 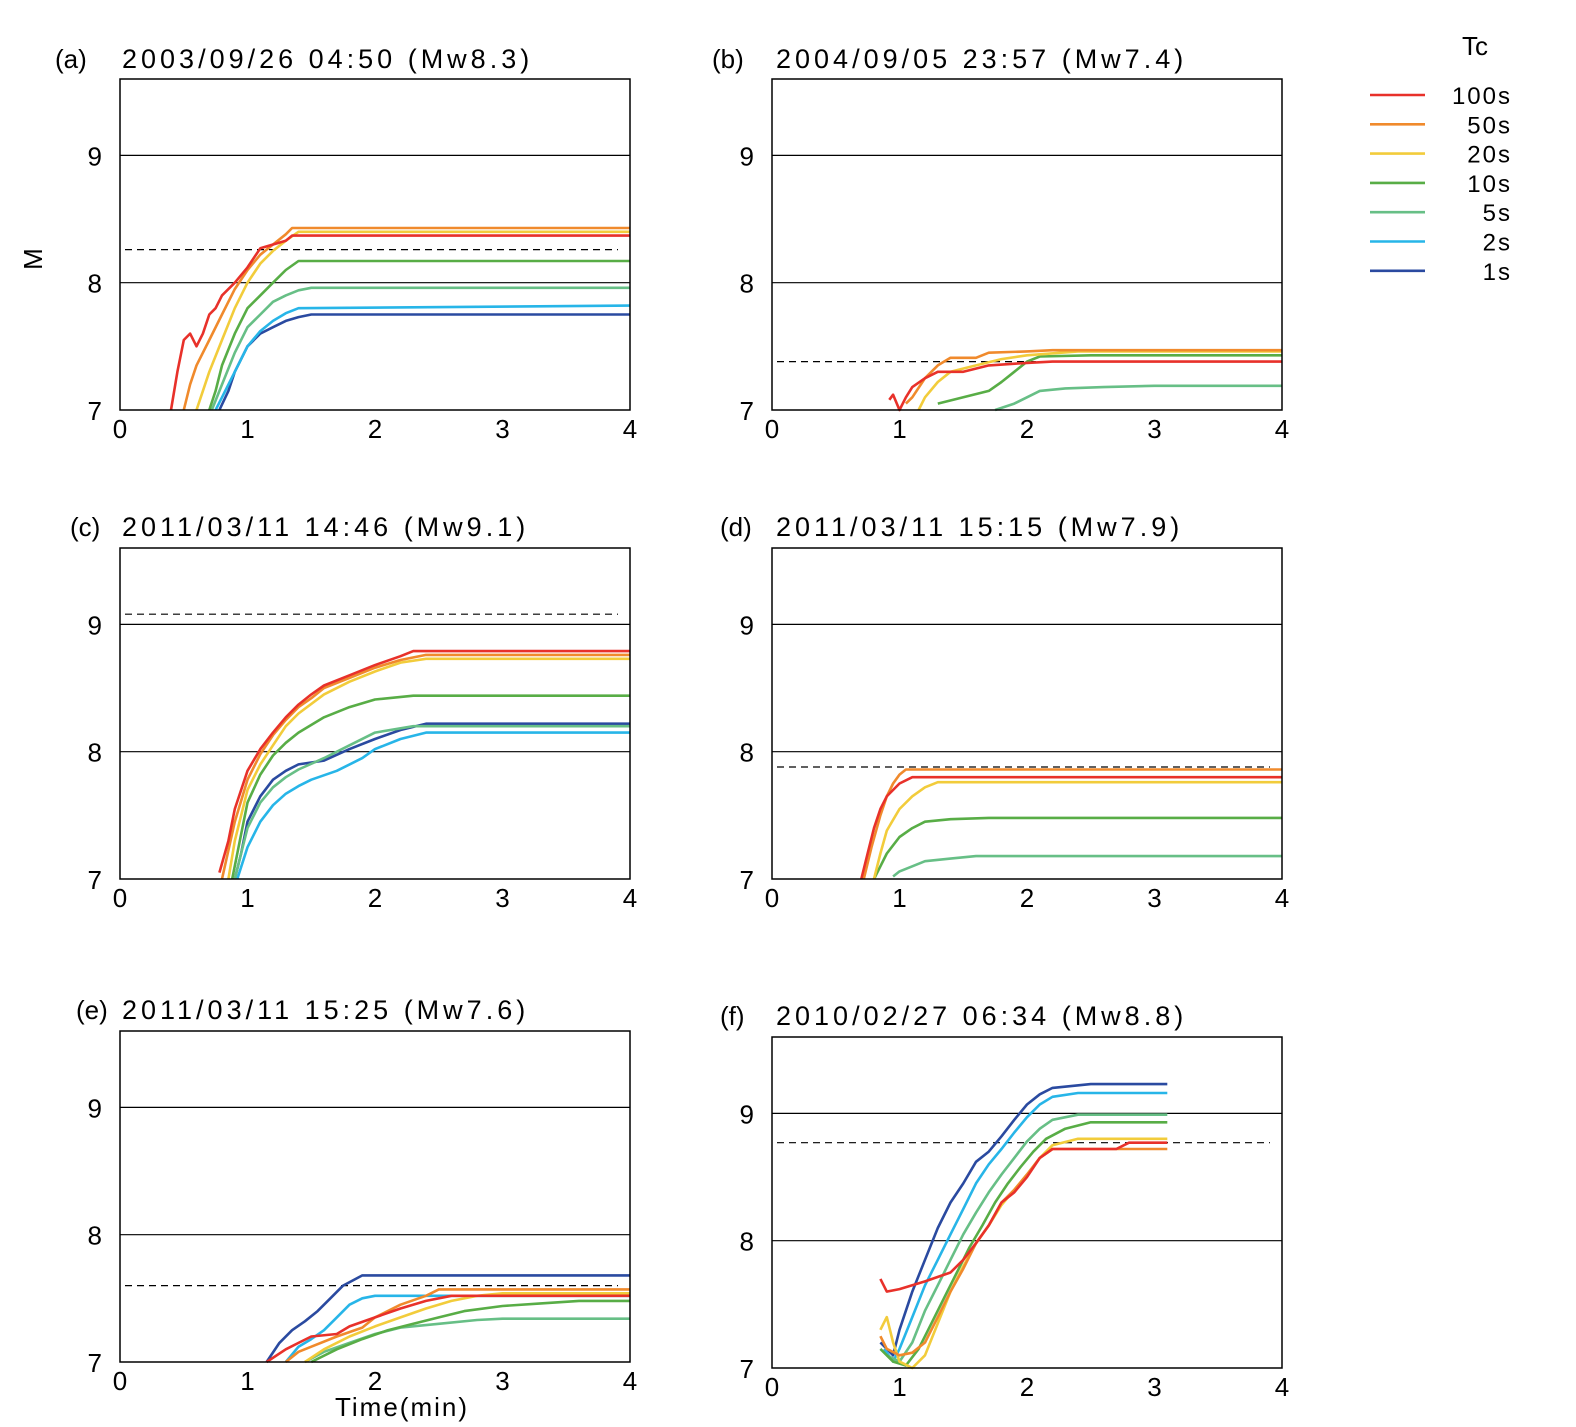 What do you see at coordinates (728, 59) in the screenshot?
I see `panel-letter: (b)` at bounding box center [728, 59].